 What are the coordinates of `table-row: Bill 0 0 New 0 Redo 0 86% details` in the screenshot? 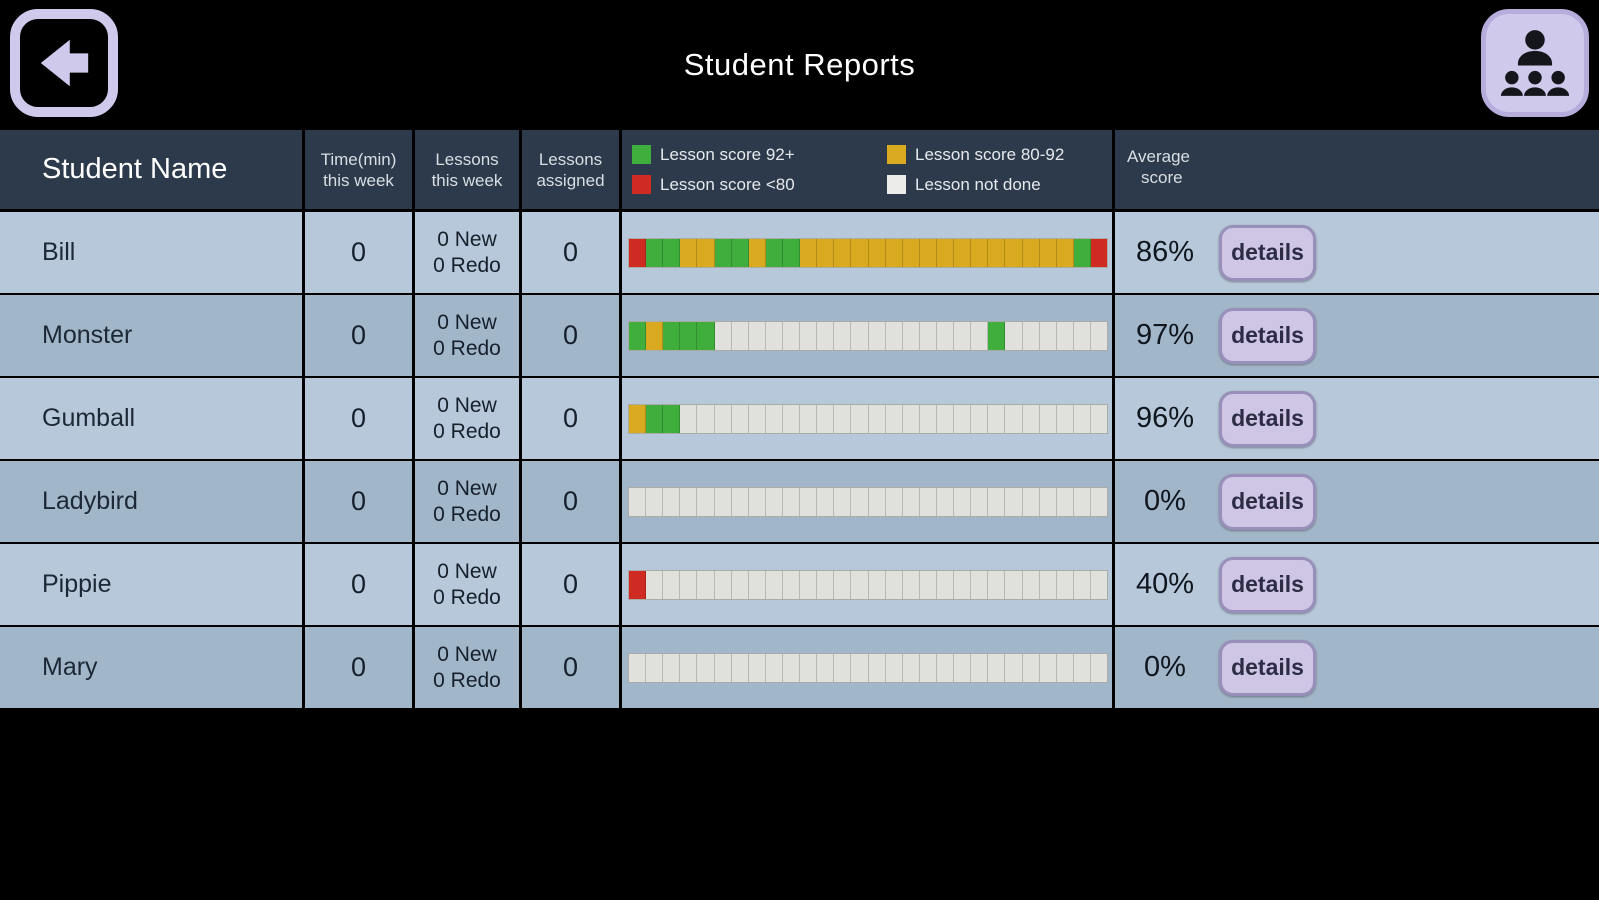 It's located at (799, 253).